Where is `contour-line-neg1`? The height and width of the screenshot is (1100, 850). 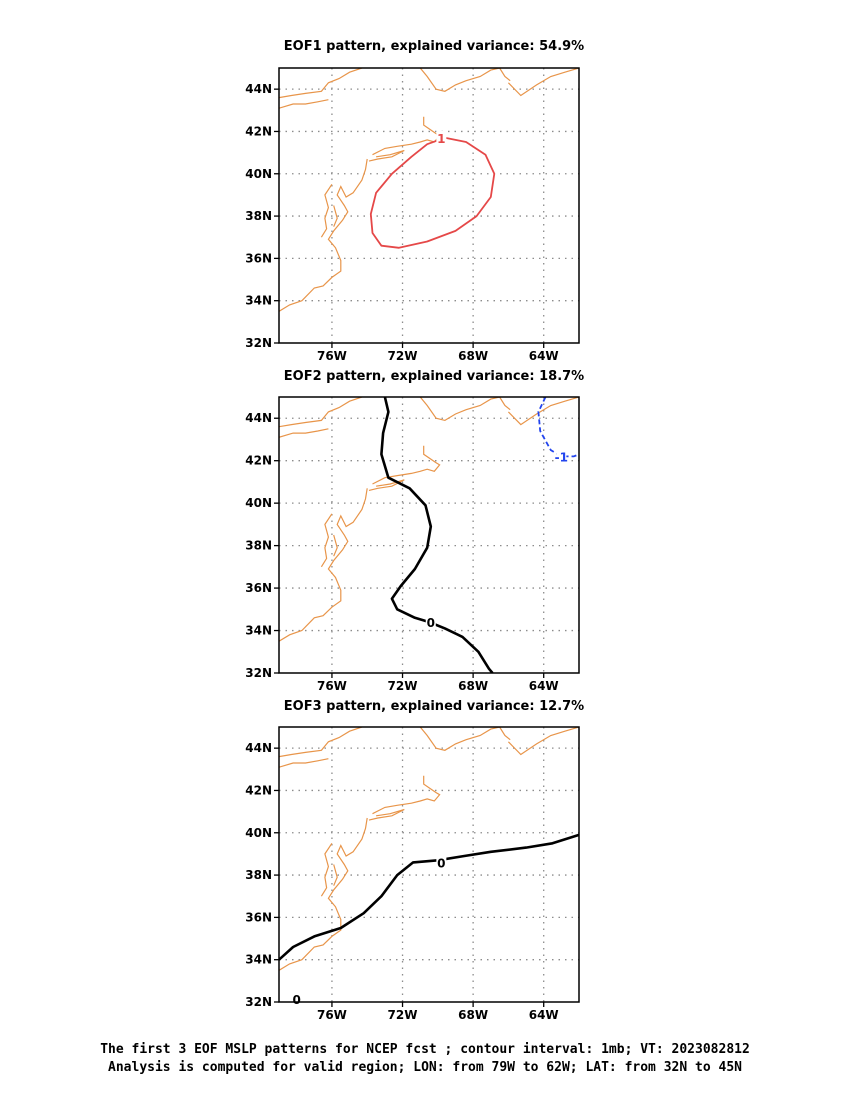 contour-line-neg1 is located at coordinates (558, 427).